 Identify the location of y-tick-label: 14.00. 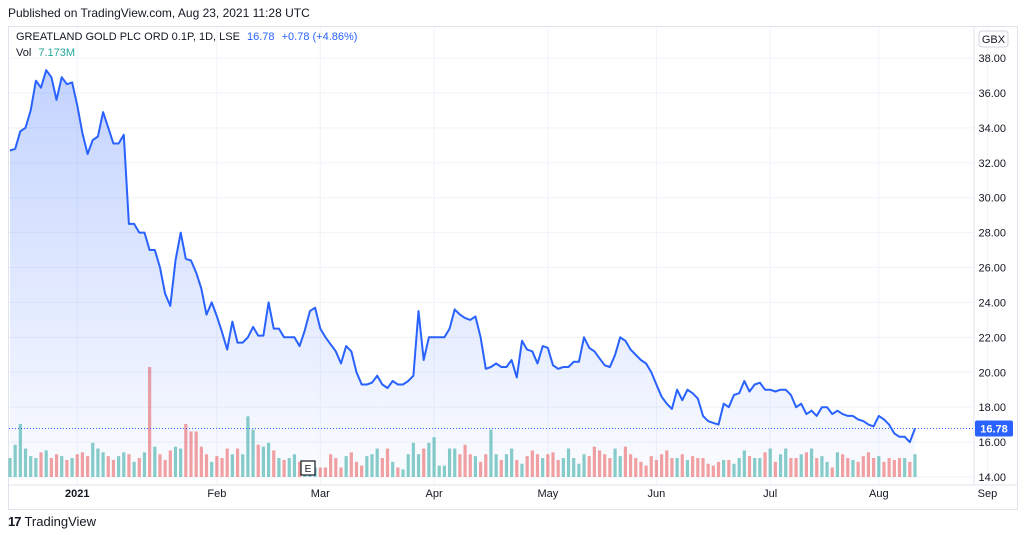
(992, 478).